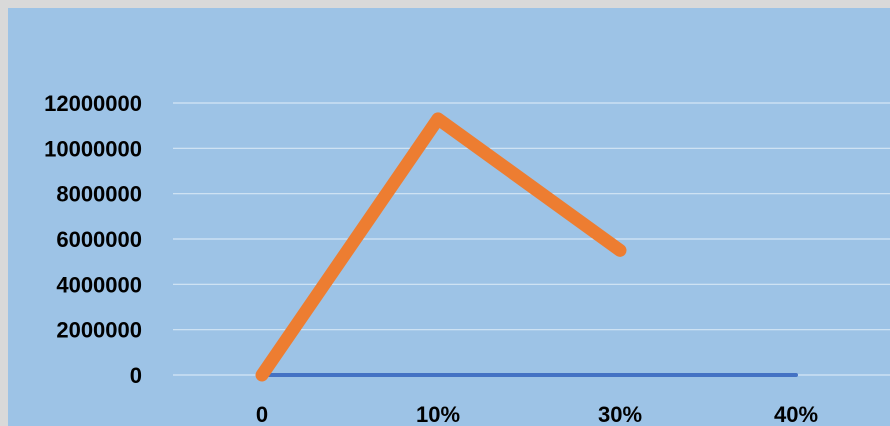 The height and width of the screenshot is (426, 890). I want to click on y-tick-label: 8000000, so click(99, 194).